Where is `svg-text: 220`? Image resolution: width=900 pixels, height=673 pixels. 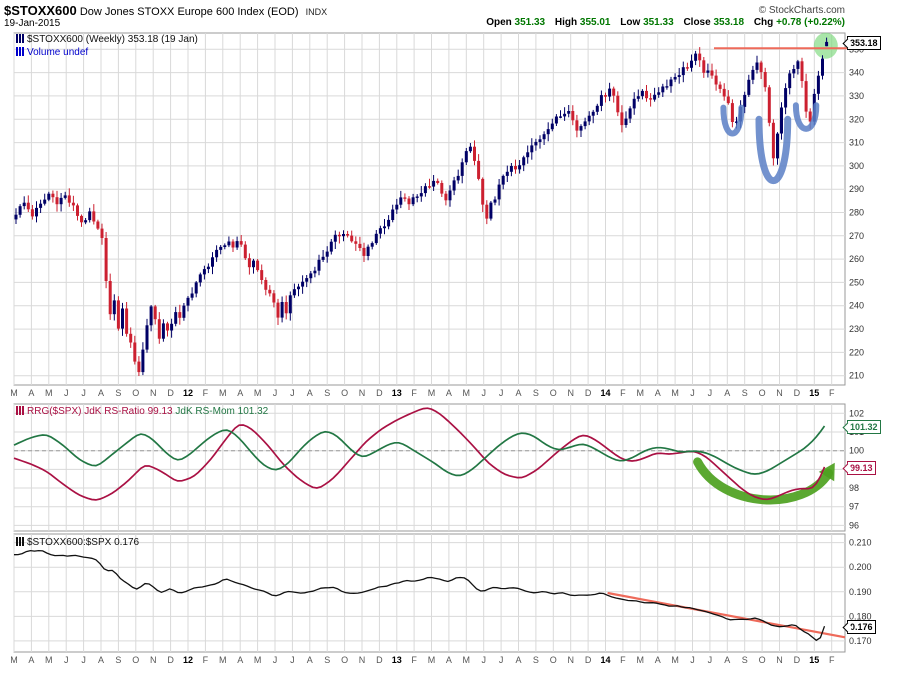
svg-text: 220 is located at coordinates (856, 352).